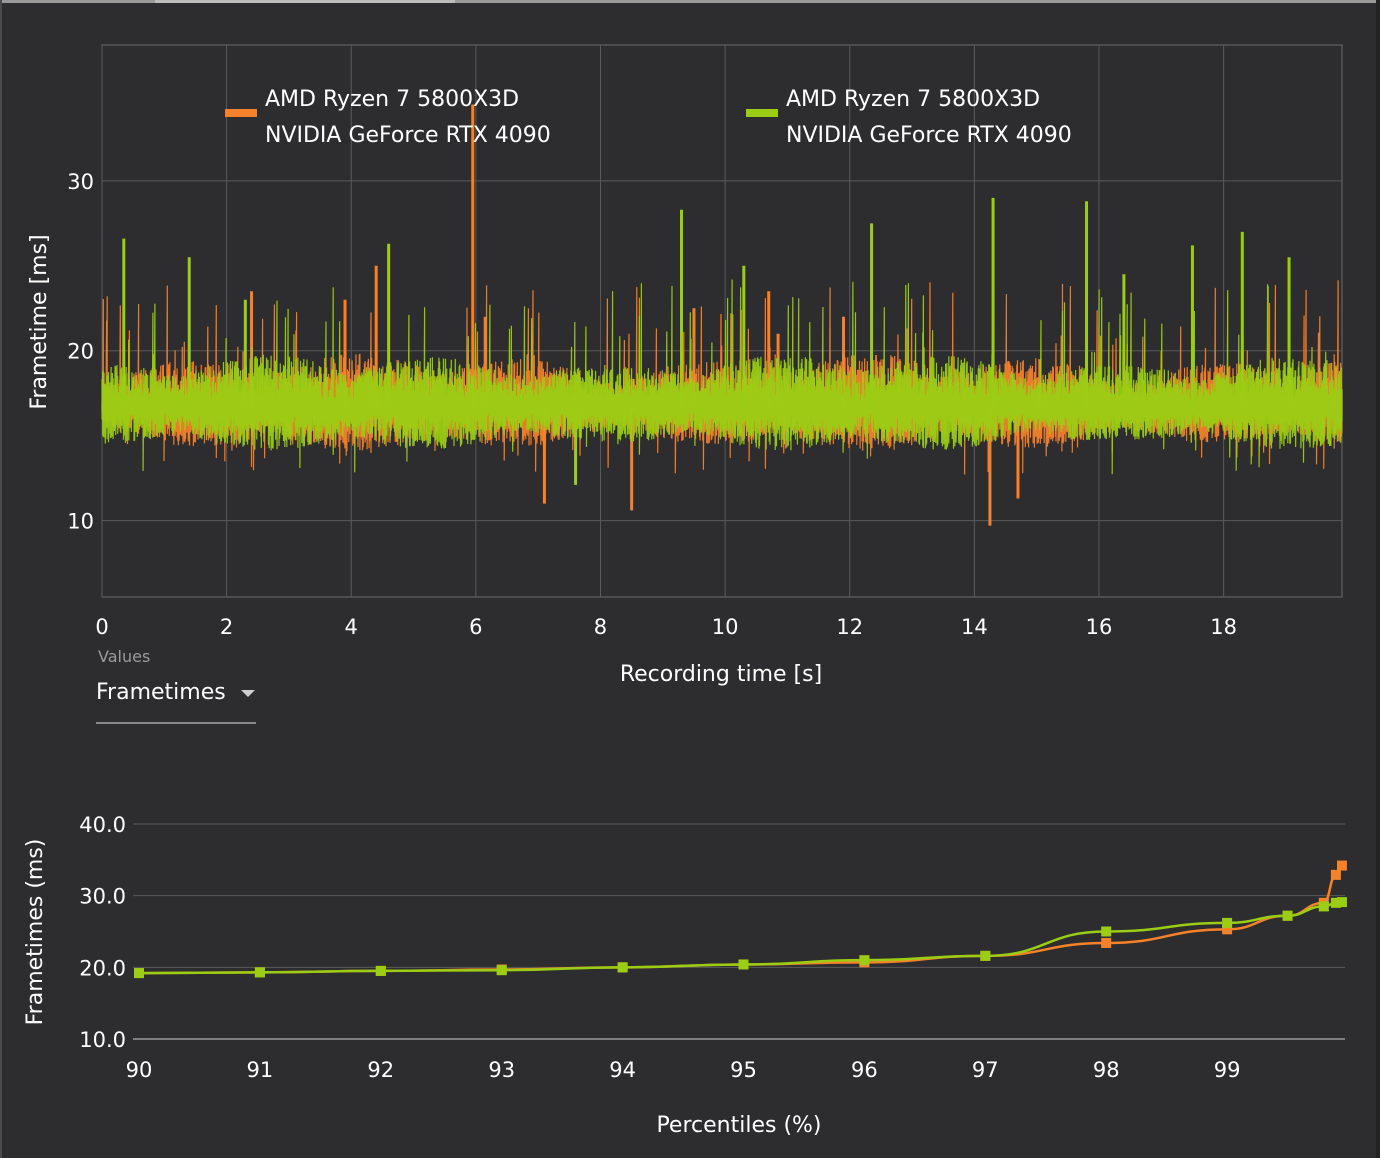 Image resolution: width=1380 pixels, height=1158 pixels. What do you see at coordinates (351, 627) in the screenshot?
I see `frametime-x-tick: 4` at bounding box center [351, 627].